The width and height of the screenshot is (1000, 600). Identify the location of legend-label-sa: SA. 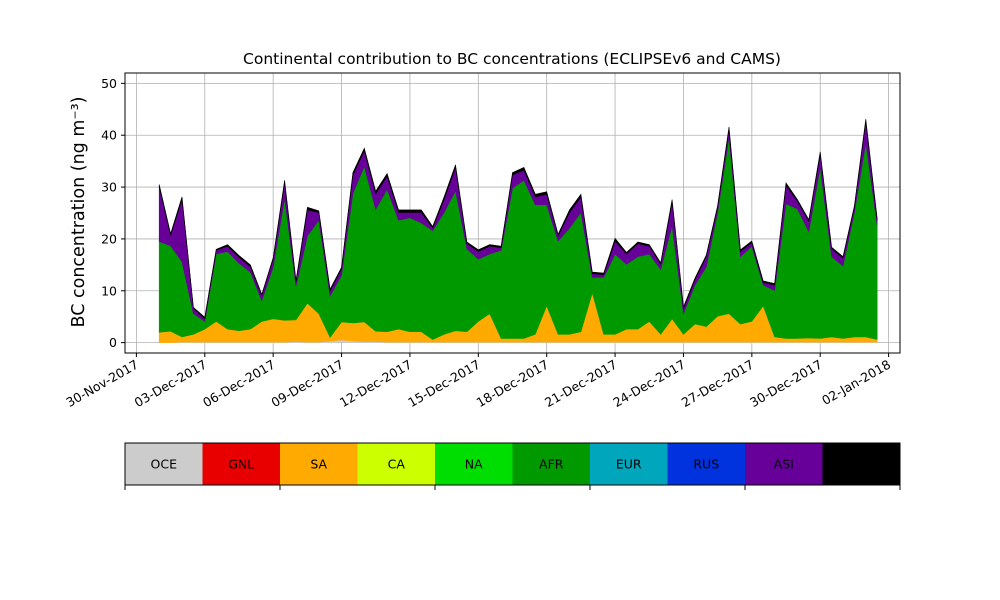
(318, 464).